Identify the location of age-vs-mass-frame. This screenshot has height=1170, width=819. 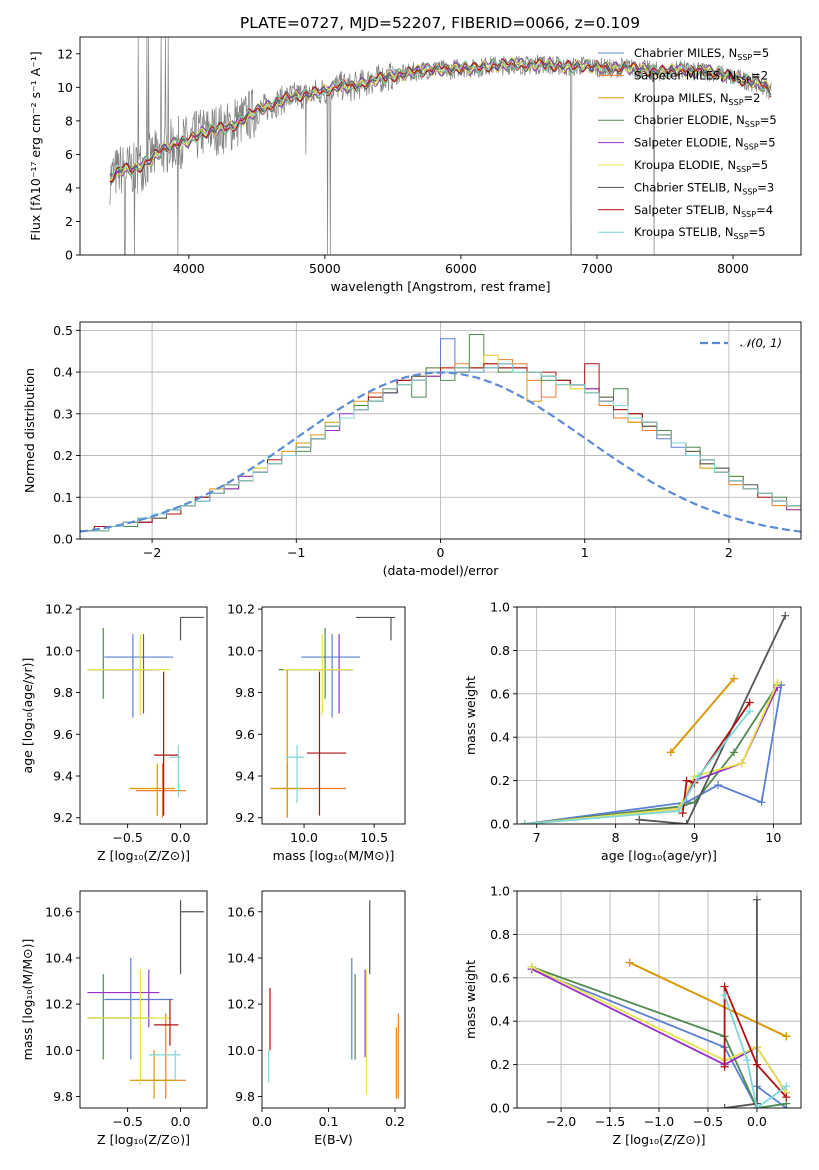
(333, 715).